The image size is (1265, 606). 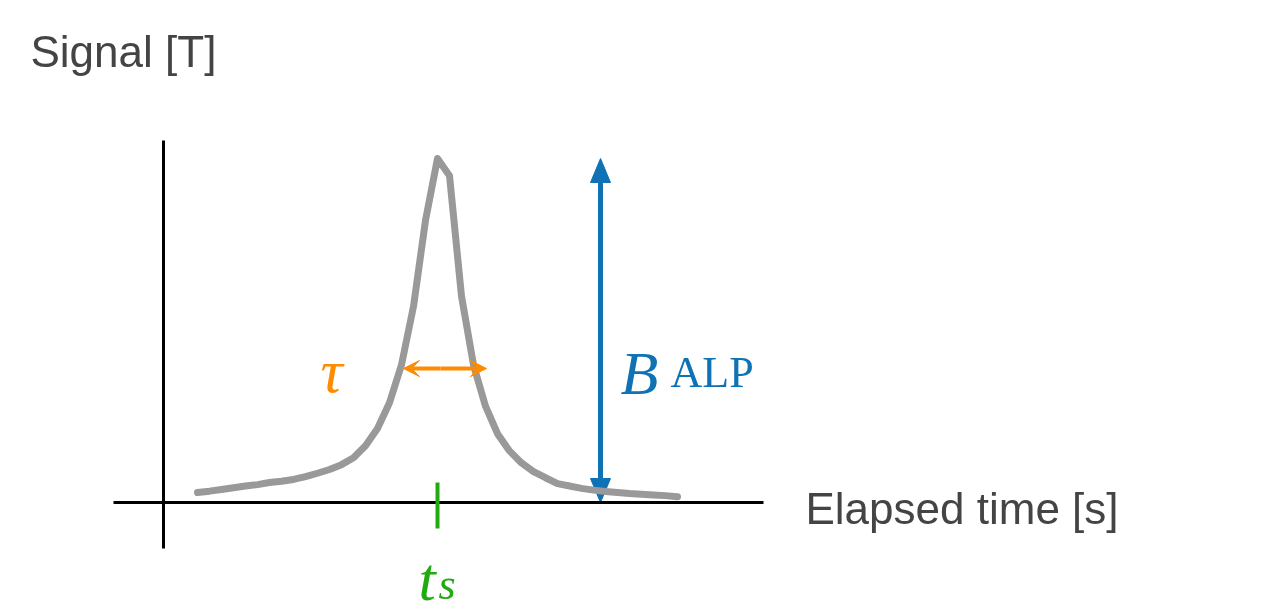 I want to click on y-axis-title: Signal [T], so click(x=123, y=51).